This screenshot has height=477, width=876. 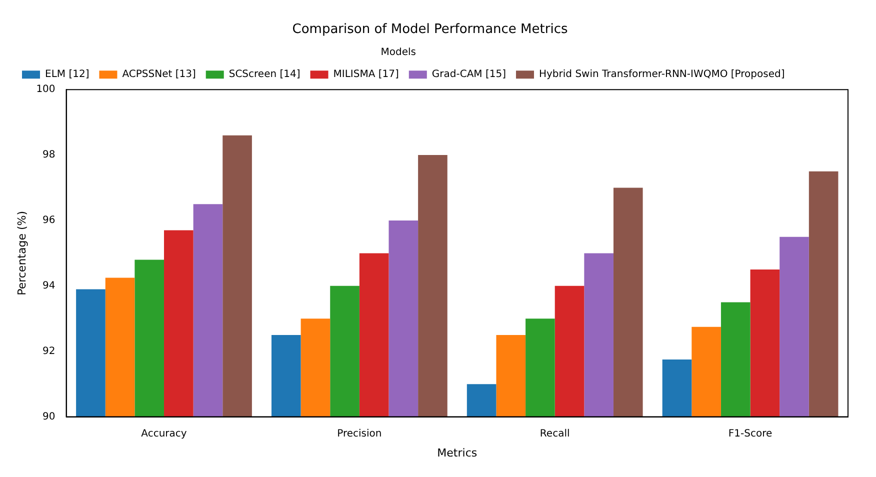 What do you see at coordinates (264, 74) in the screenshot?
I see `legend-label: SCScreen [14]` at bounding box center [264, 74].